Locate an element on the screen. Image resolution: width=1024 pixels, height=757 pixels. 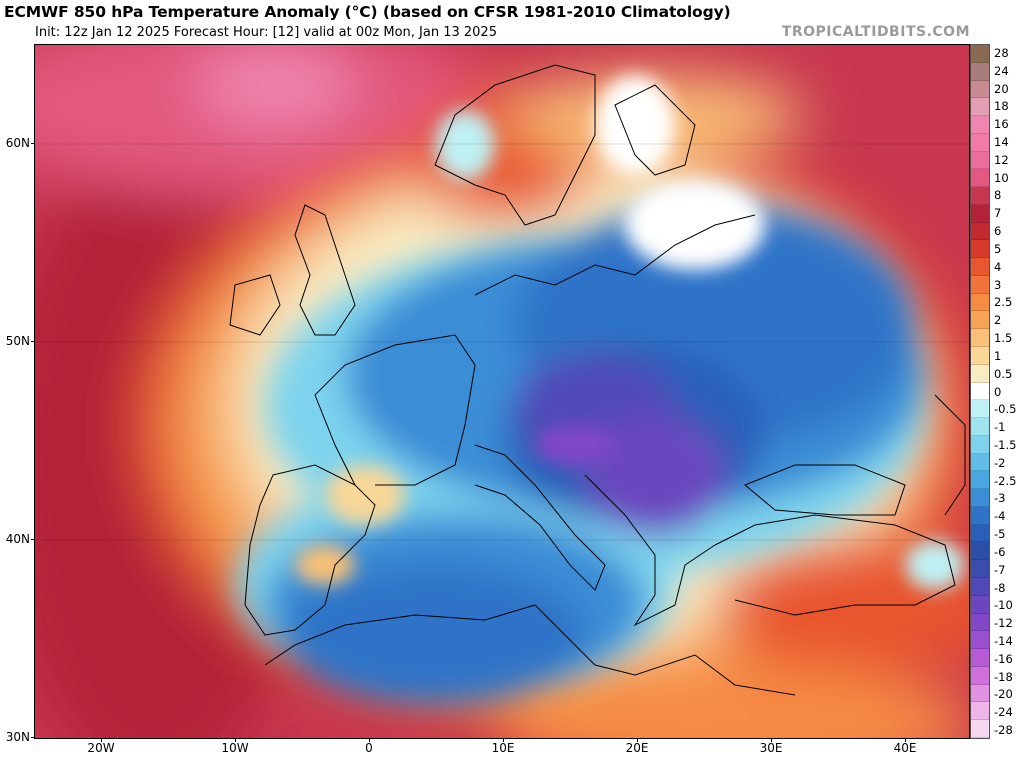
colorbar-label: 16 is located at coordinates (1001, 124).